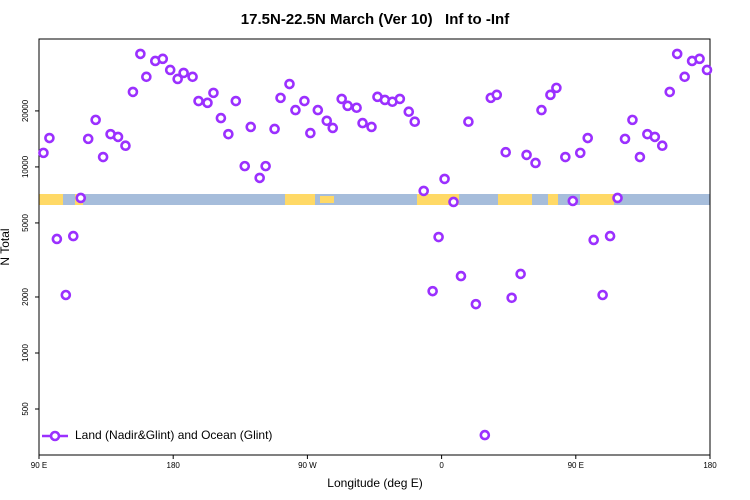  Describe the element at coordinates (39, 465) in the screenshot. I see `x-tick-label: 90 E` at that location.